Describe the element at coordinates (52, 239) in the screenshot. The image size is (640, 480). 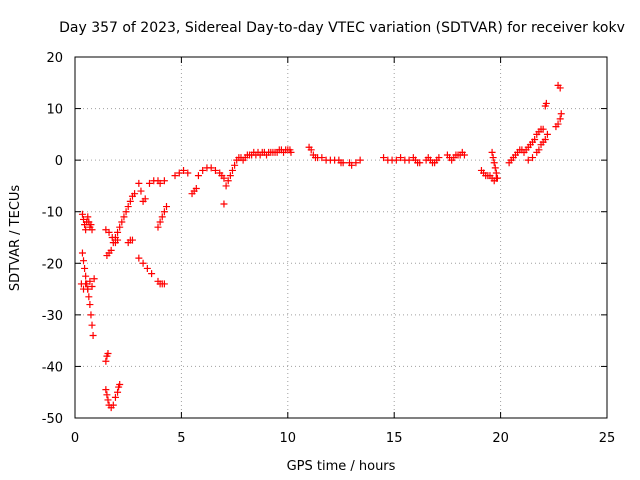
I see `y-tick-labels: -50 -40 -30 -20 -10 0 10 20` at that location.